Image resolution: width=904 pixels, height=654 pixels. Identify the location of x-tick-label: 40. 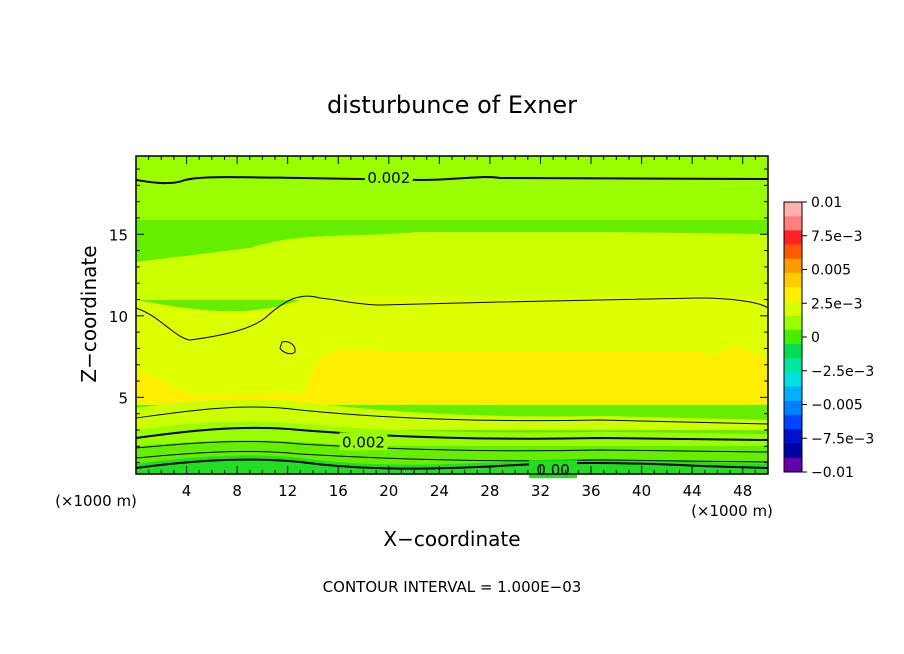
(641, 491).